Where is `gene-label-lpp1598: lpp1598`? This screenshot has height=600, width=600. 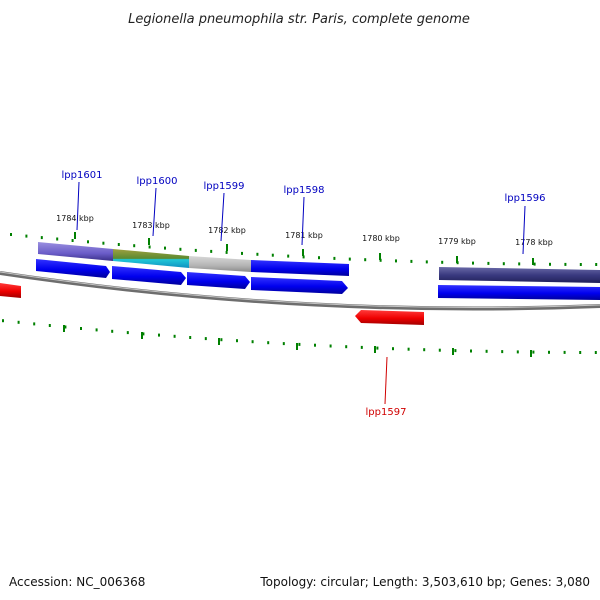 gene-label-lpp1598: lpp1598 is located at coordinates (304, 190).